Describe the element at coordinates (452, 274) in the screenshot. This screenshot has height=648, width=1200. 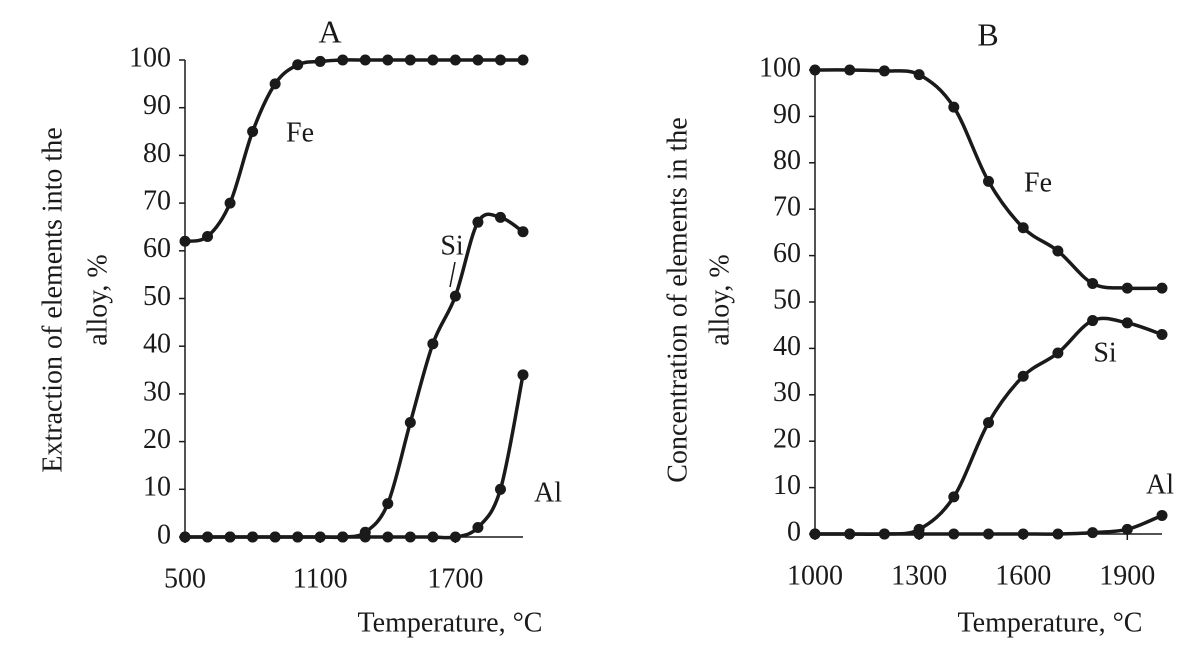
I see `leader-line` at that location.